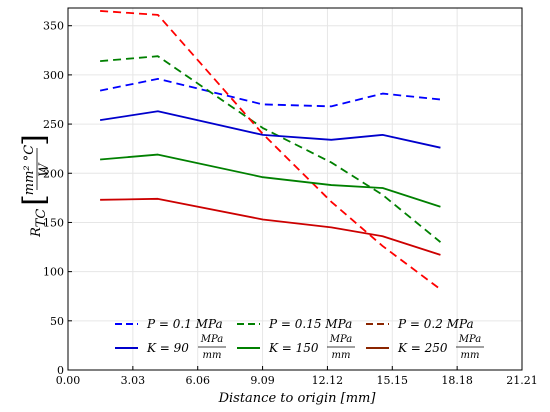  Describe the element at coordinates (341, 355) in the screenshot. I see `legend-frac-den-k150: mm` at that location.